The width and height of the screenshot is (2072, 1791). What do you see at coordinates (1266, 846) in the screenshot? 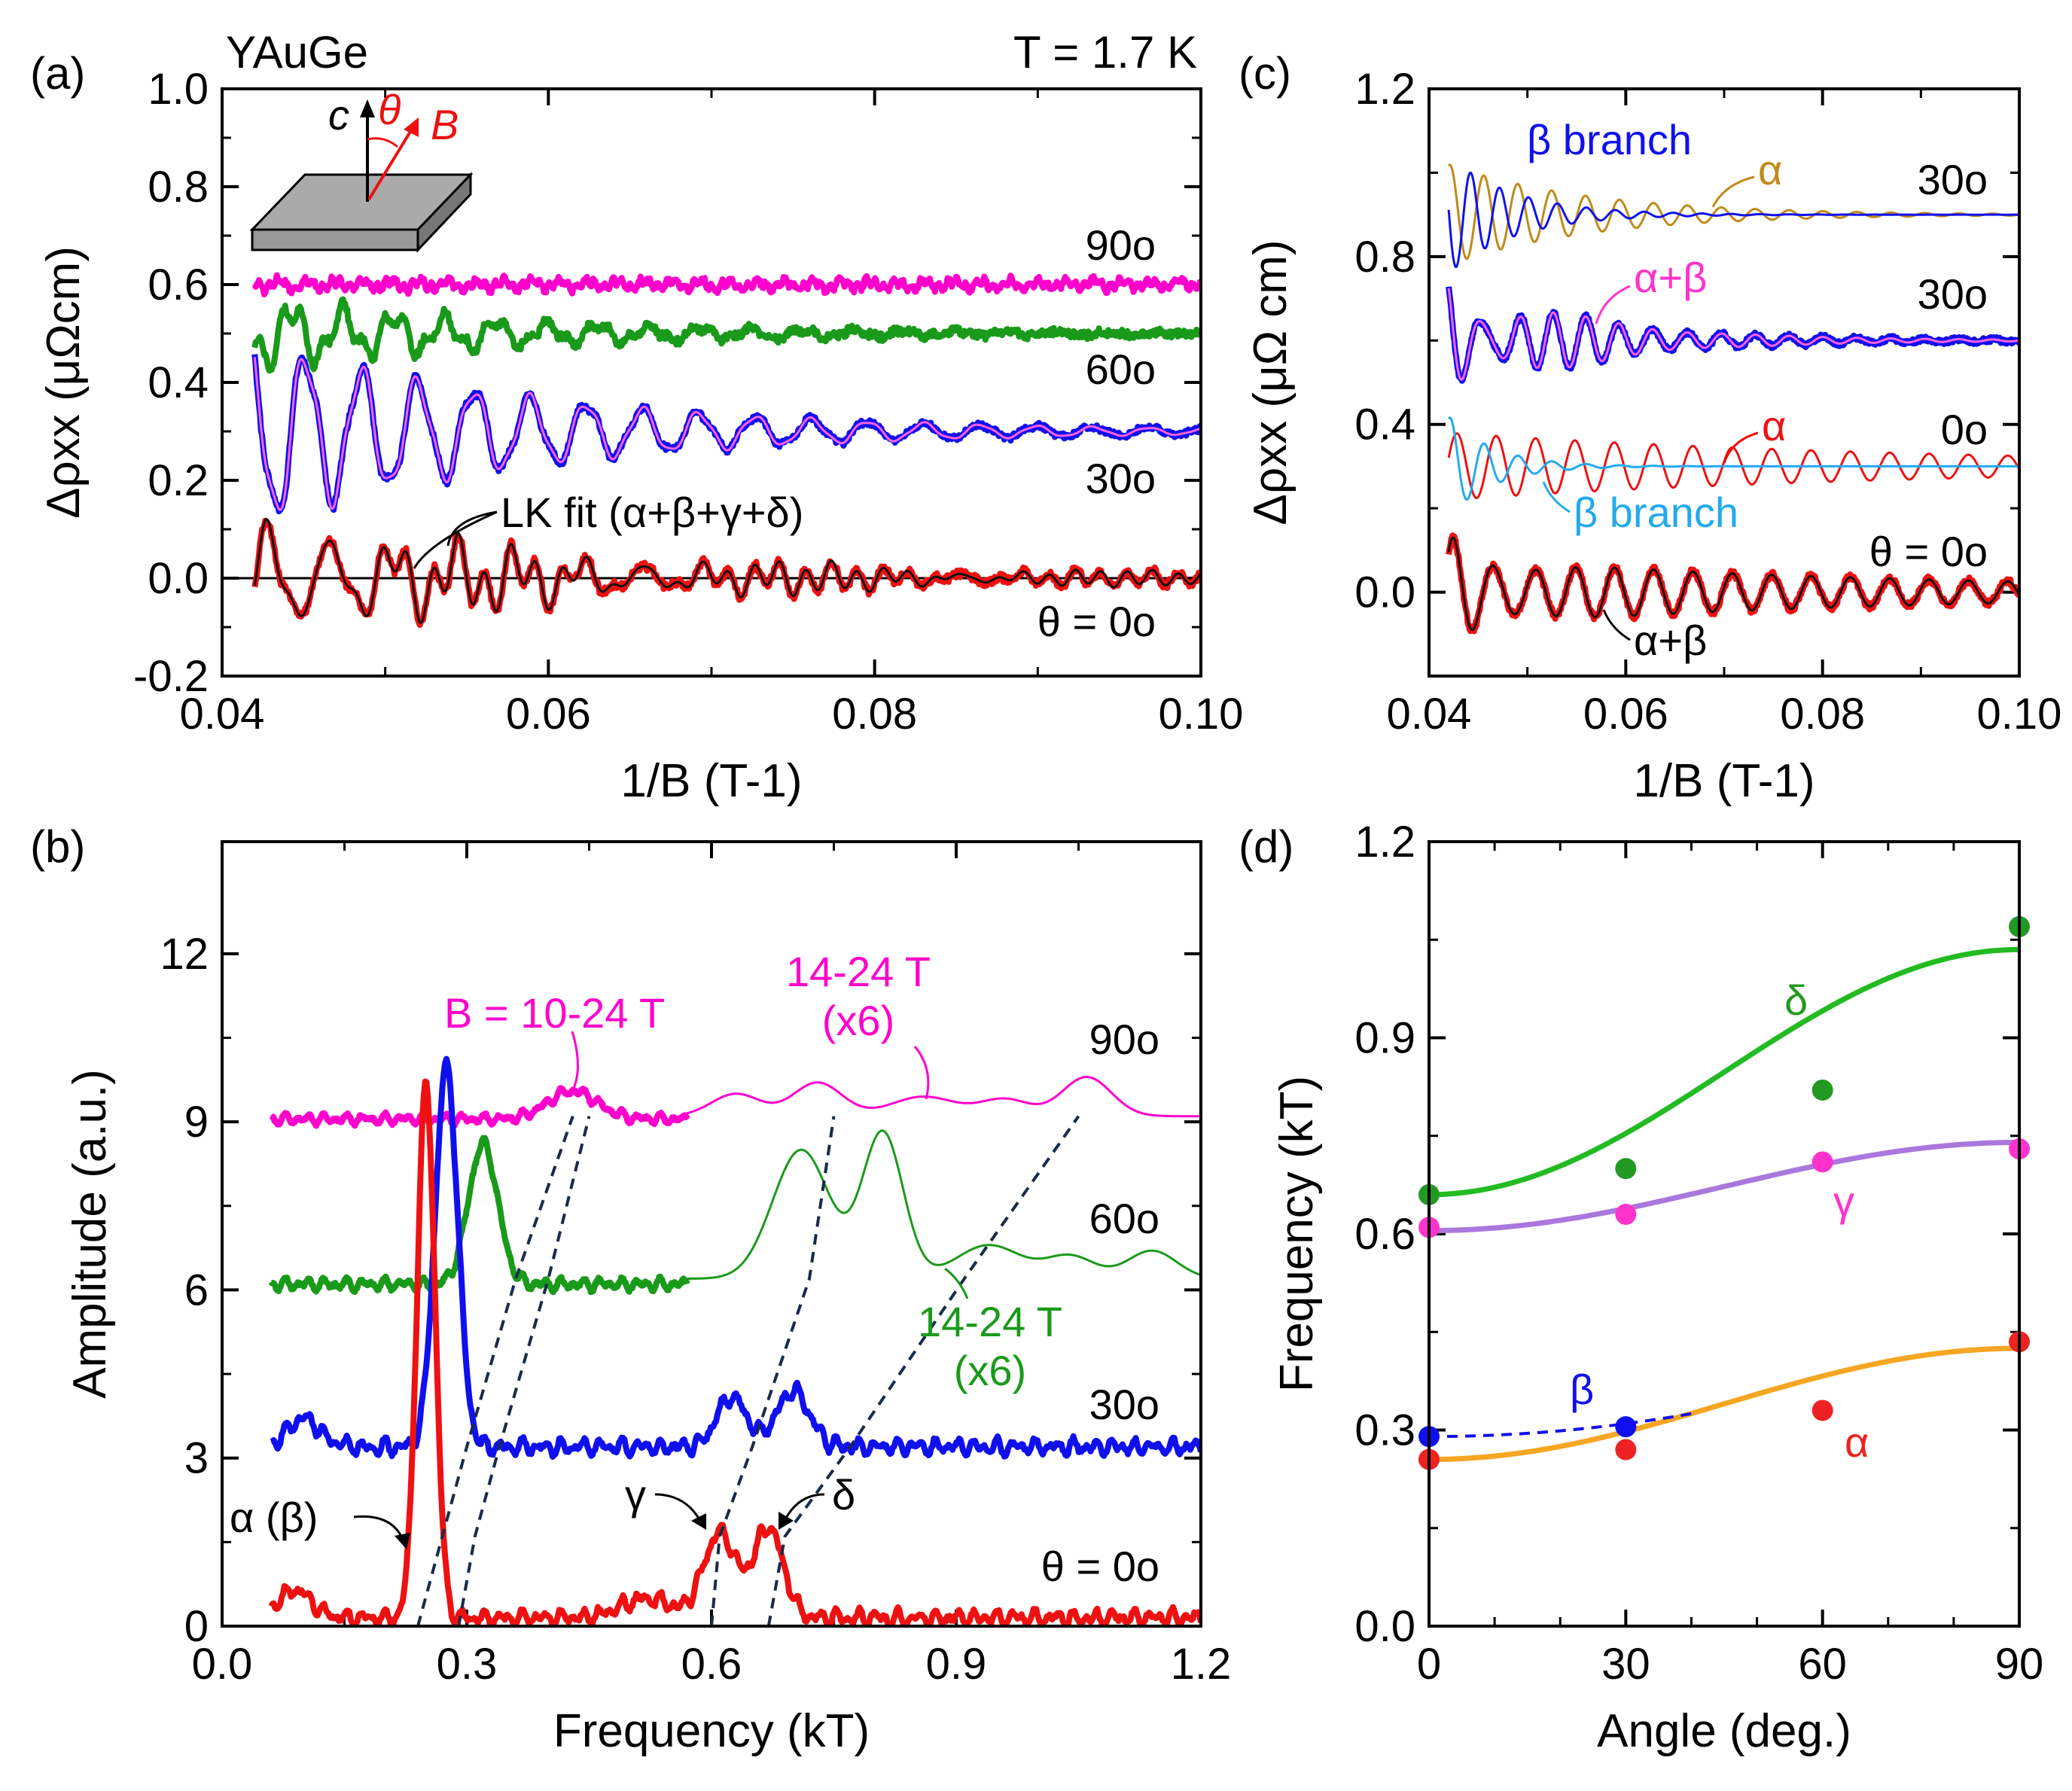
I see `panel-d-label: (d)` at bounding box center [1266, 846].